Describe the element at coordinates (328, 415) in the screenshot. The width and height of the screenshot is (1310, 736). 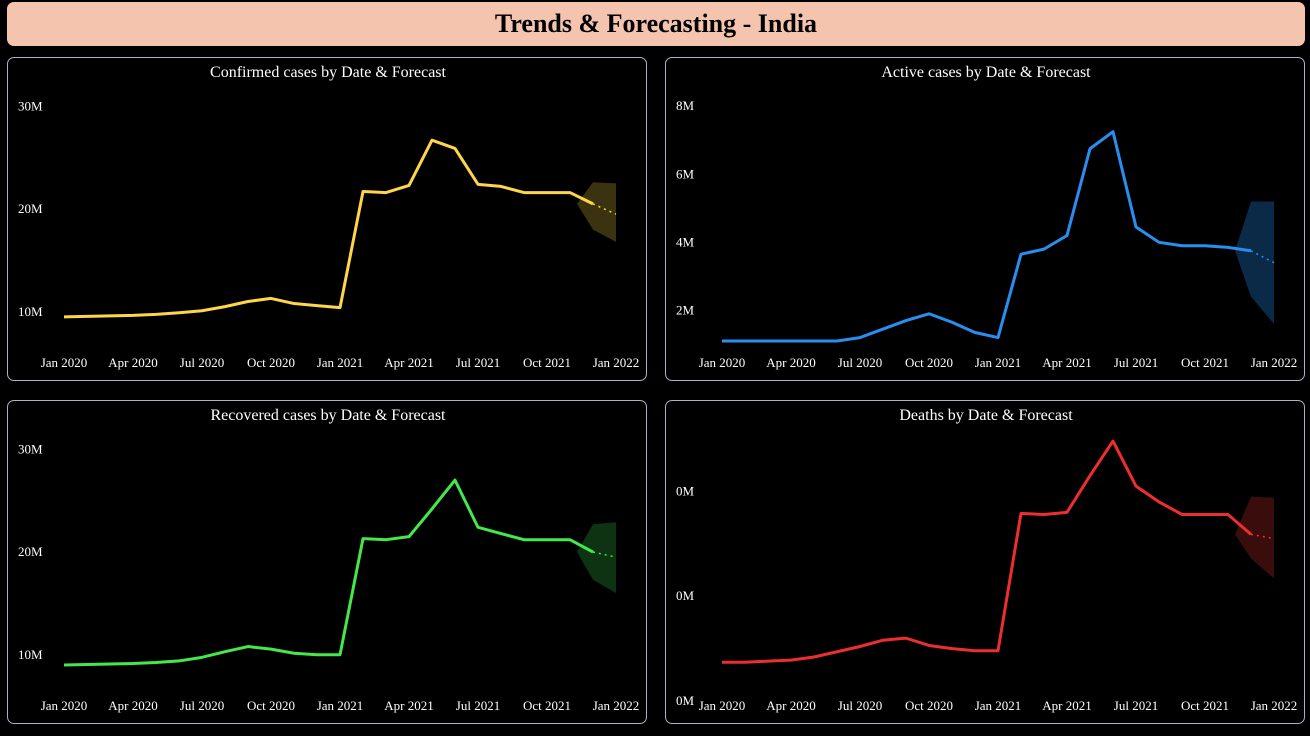
I see `chart-title: Recovered cases by Date & Forecast` at that location.